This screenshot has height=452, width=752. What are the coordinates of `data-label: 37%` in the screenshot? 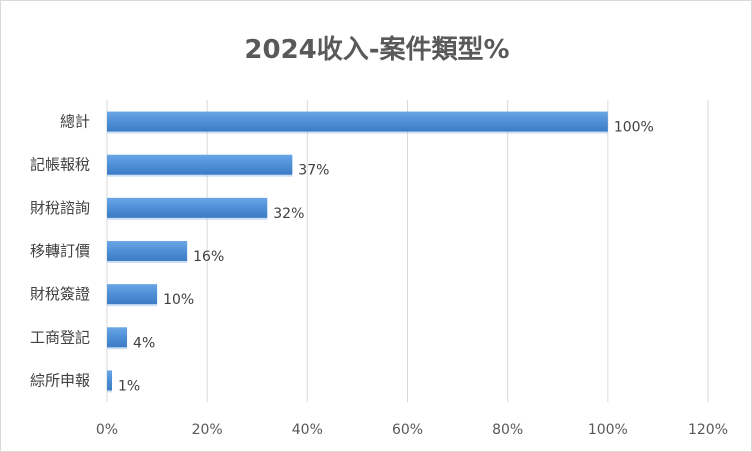 It's located at (313, 171).